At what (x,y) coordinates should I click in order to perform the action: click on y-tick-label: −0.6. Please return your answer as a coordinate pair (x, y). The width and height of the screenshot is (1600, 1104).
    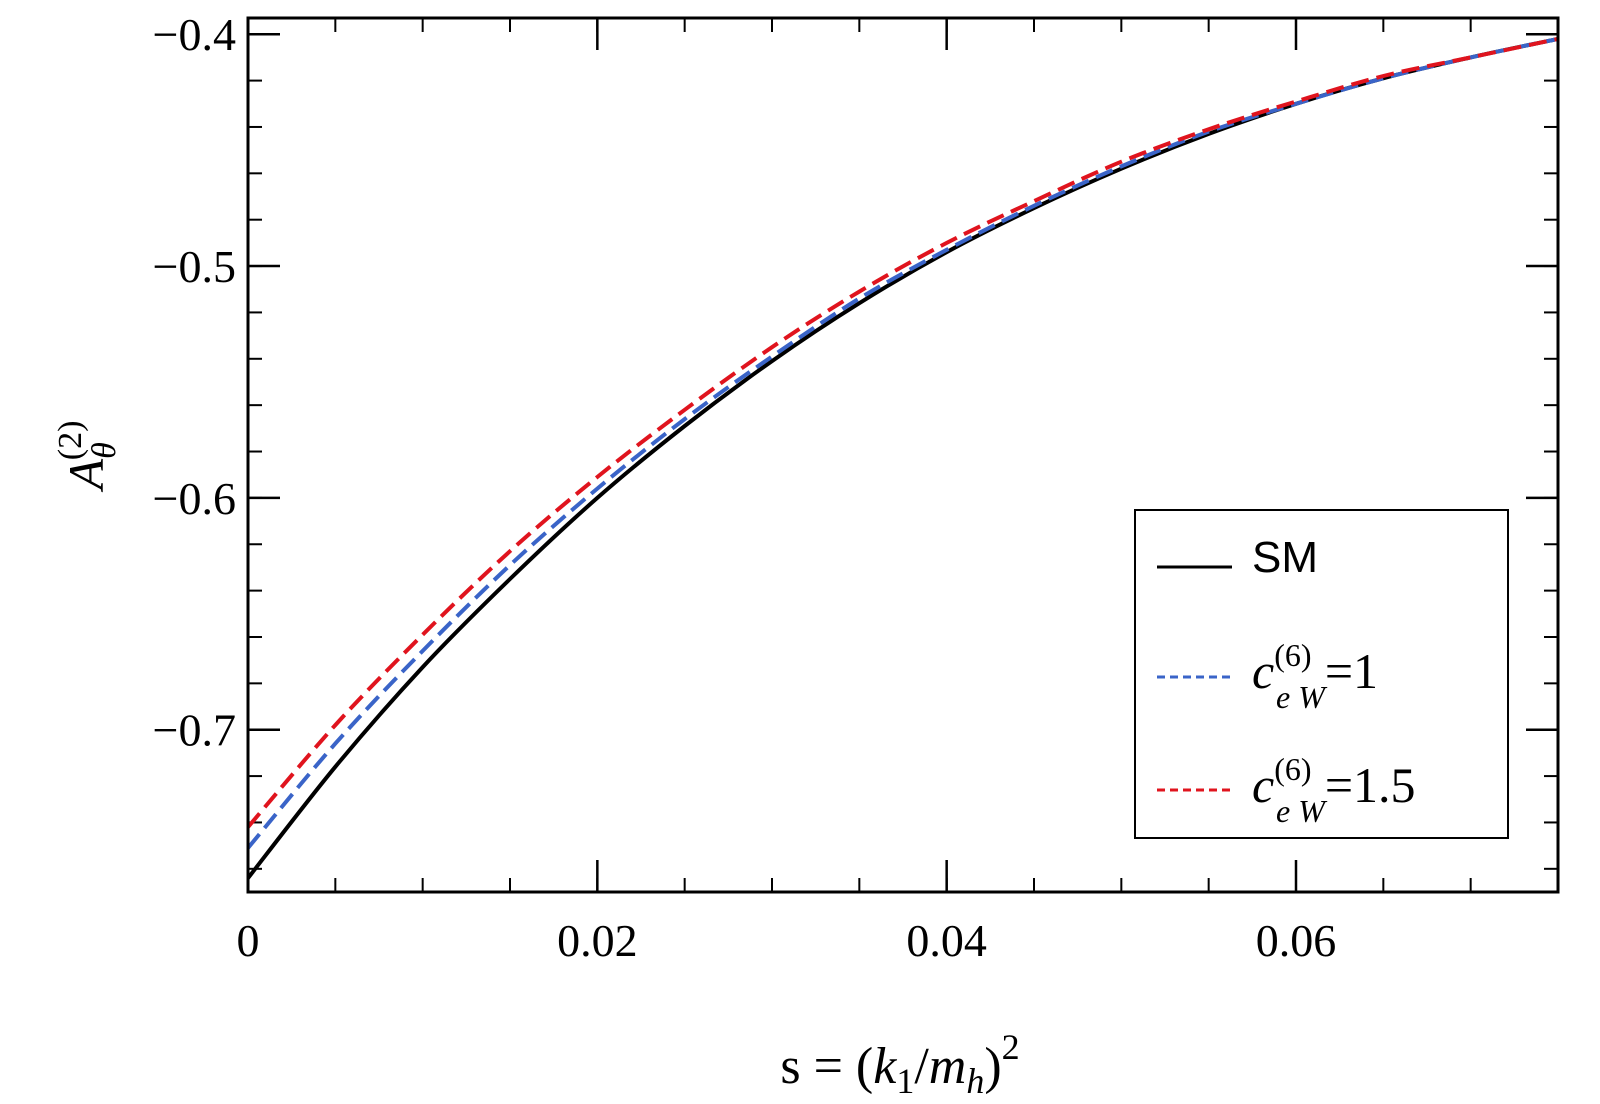
    Looking at the image, I should click on (194, 498).